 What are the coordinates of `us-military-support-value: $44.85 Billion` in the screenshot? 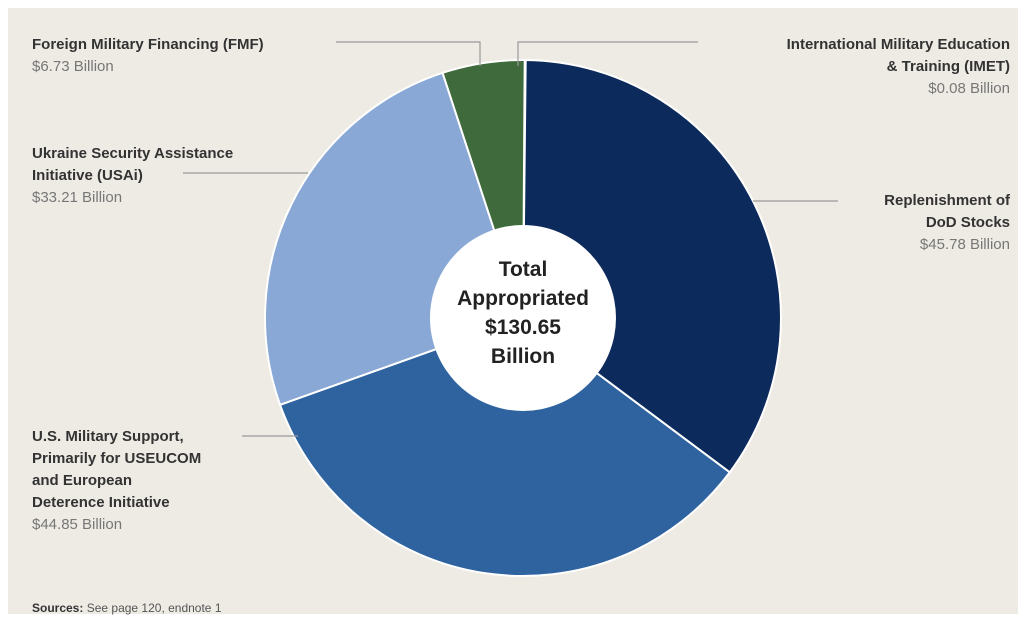 It's located at (77, 524).